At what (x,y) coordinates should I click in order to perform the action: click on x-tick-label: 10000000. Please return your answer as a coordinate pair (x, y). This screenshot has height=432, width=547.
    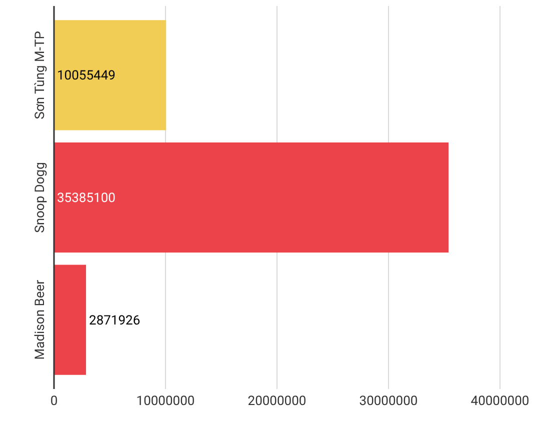
    Looking at the image, I should click on (165, 401).